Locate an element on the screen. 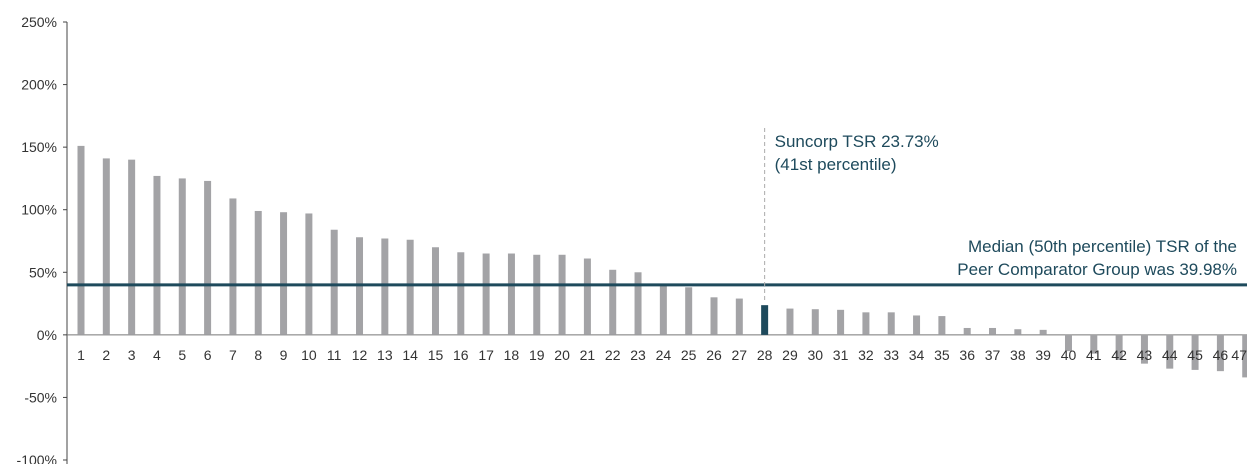 The width and height of the screenshot is (1247, 464). x-category-label: 40 is located at coordinates (1069, 355).